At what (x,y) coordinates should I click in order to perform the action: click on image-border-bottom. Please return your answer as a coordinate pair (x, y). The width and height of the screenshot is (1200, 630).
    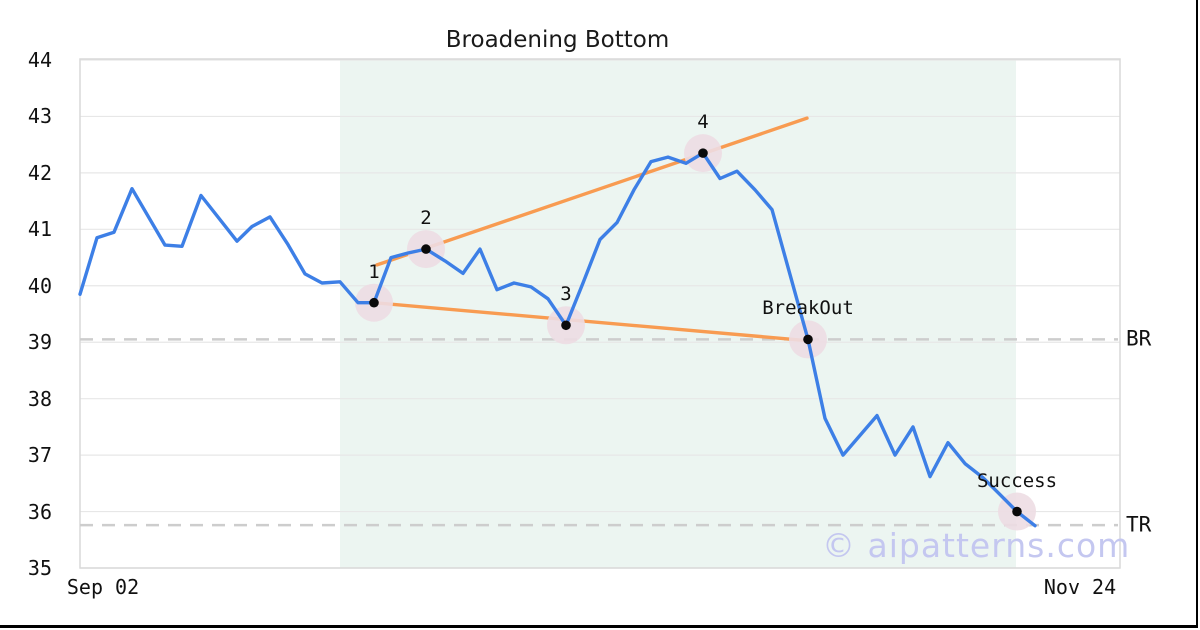
    Looking at the image, I should click on (599, 626).